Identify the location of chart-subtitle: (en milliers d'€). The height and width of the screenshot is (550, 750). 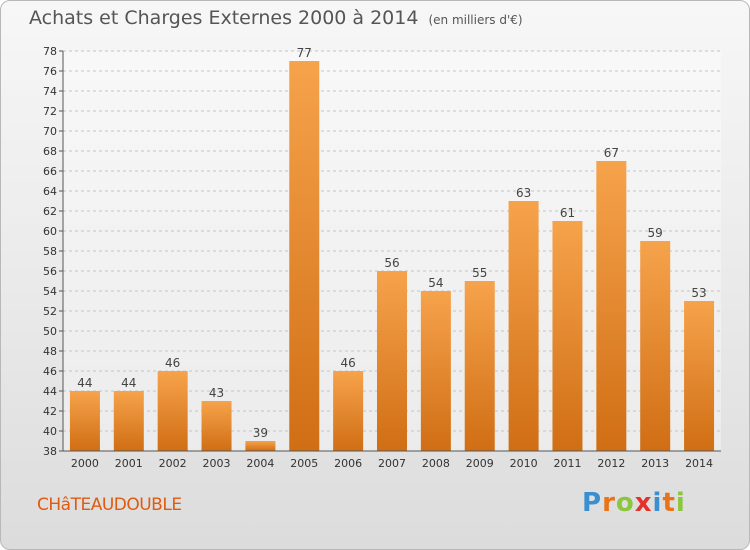
(475, 20).